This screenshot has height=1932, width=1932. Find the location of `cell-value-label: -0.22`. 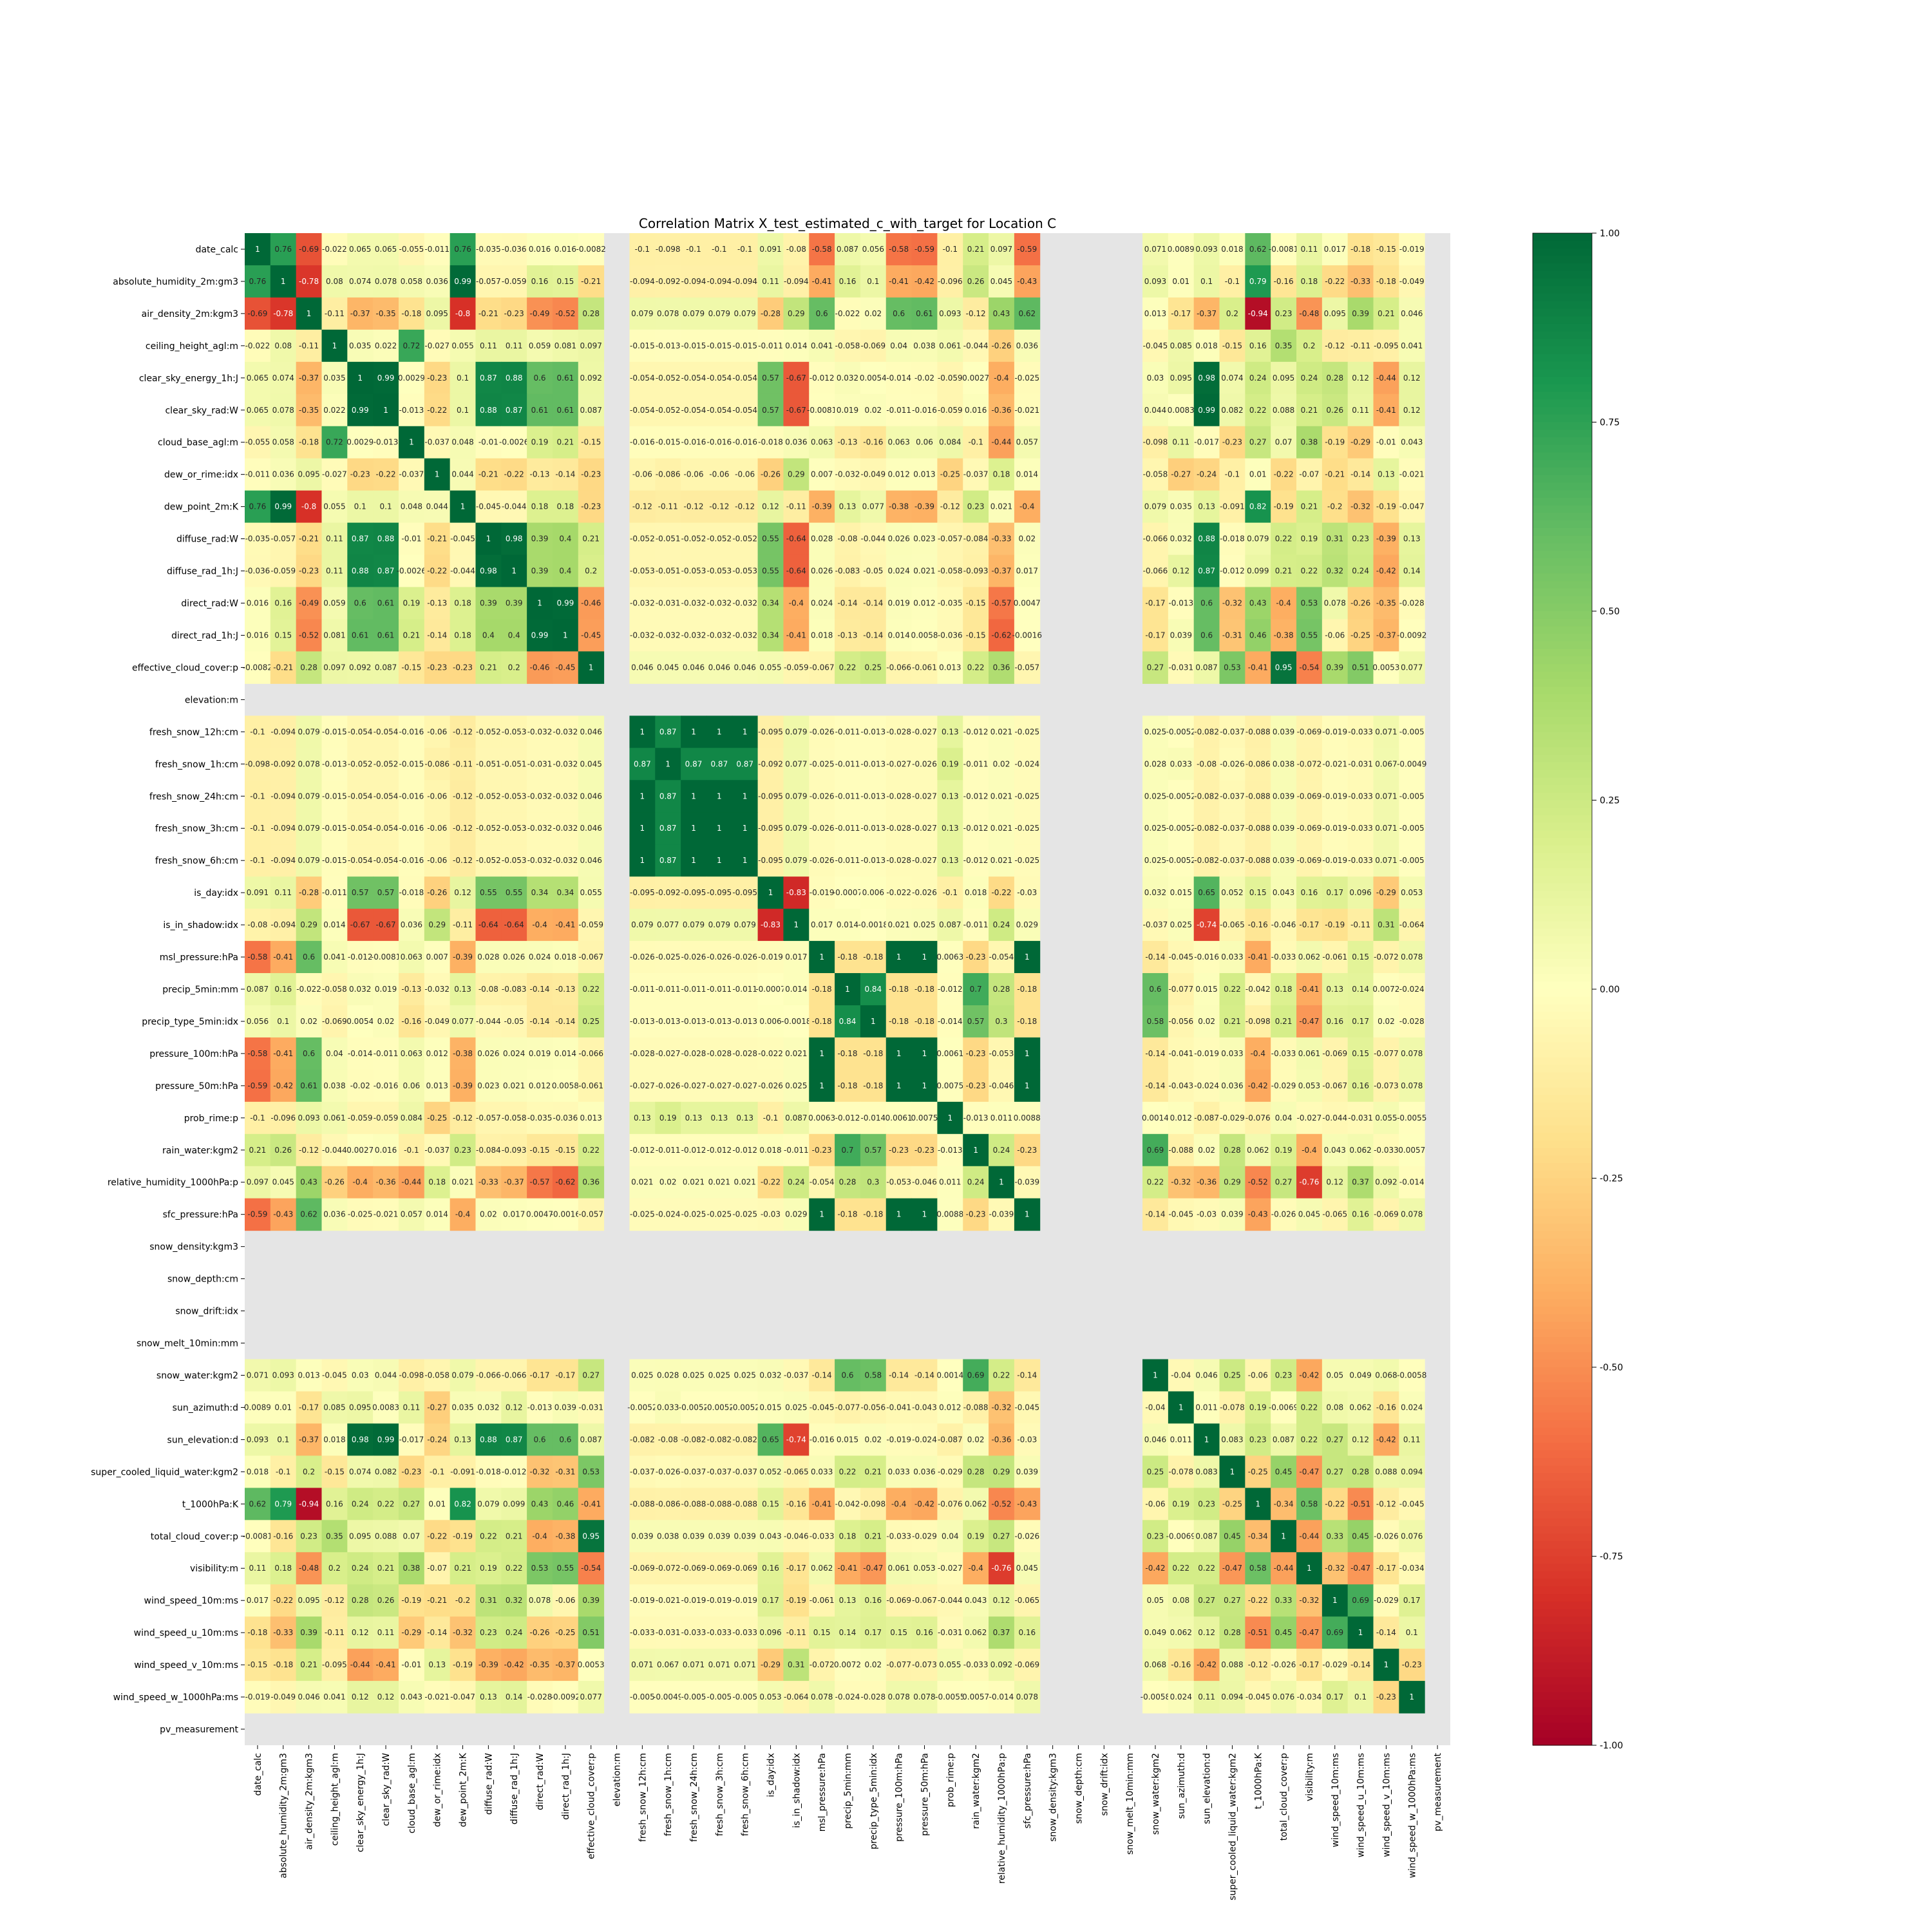

cell-value-label: -0.22 is located at coordinates (514, 475).